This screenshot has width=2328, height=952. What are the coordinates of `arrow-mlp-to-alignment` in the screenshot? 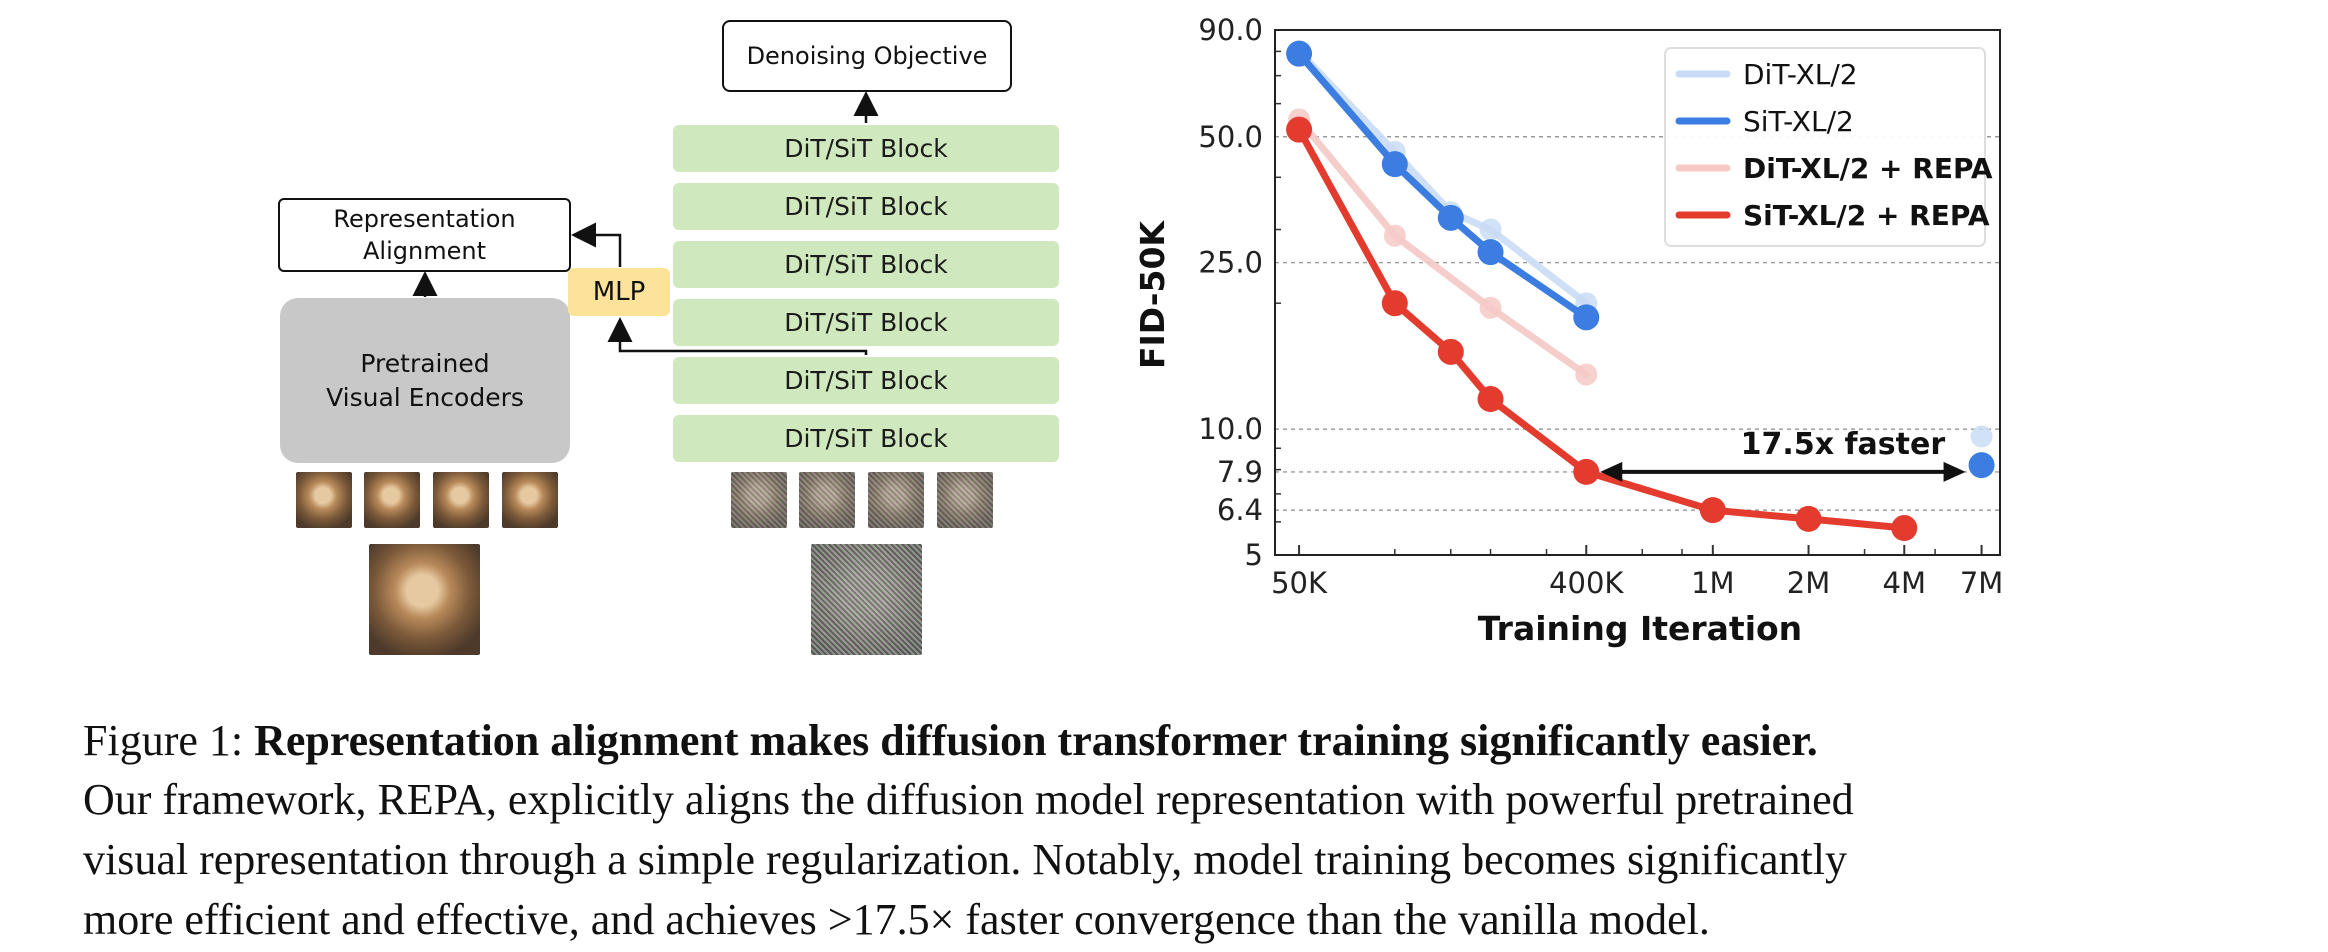 It's located at (596, 244).